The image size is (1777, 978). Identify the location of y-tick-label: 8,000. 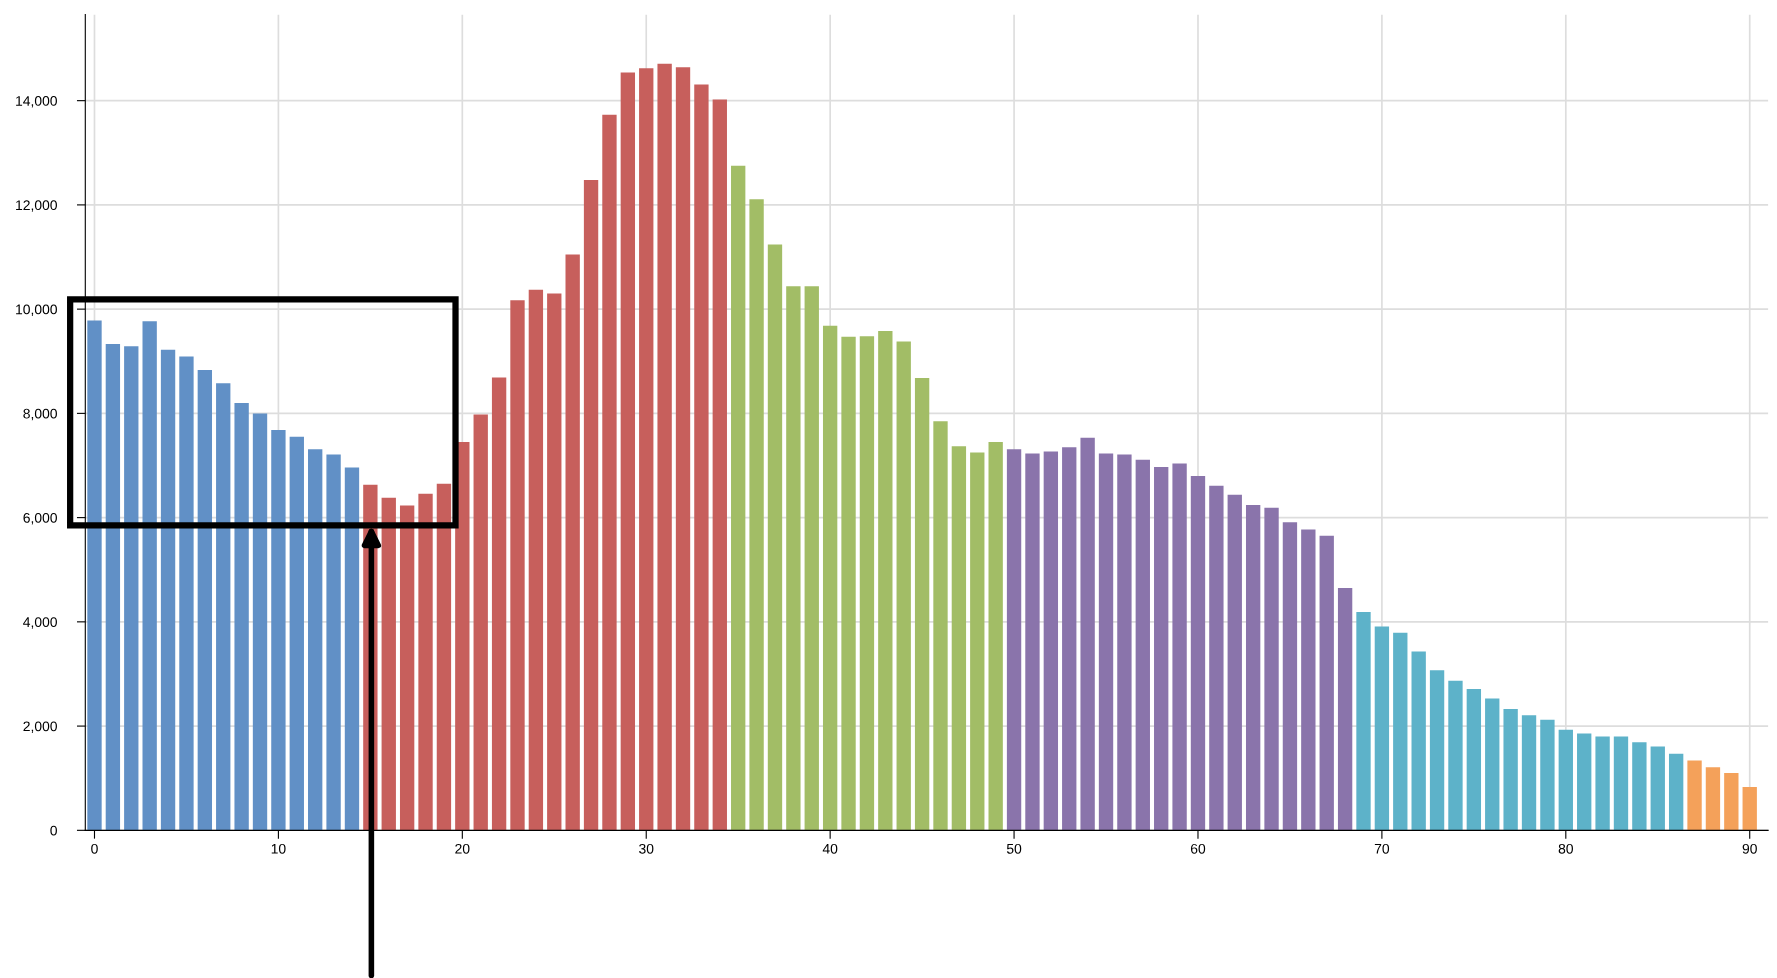
(40, 414).